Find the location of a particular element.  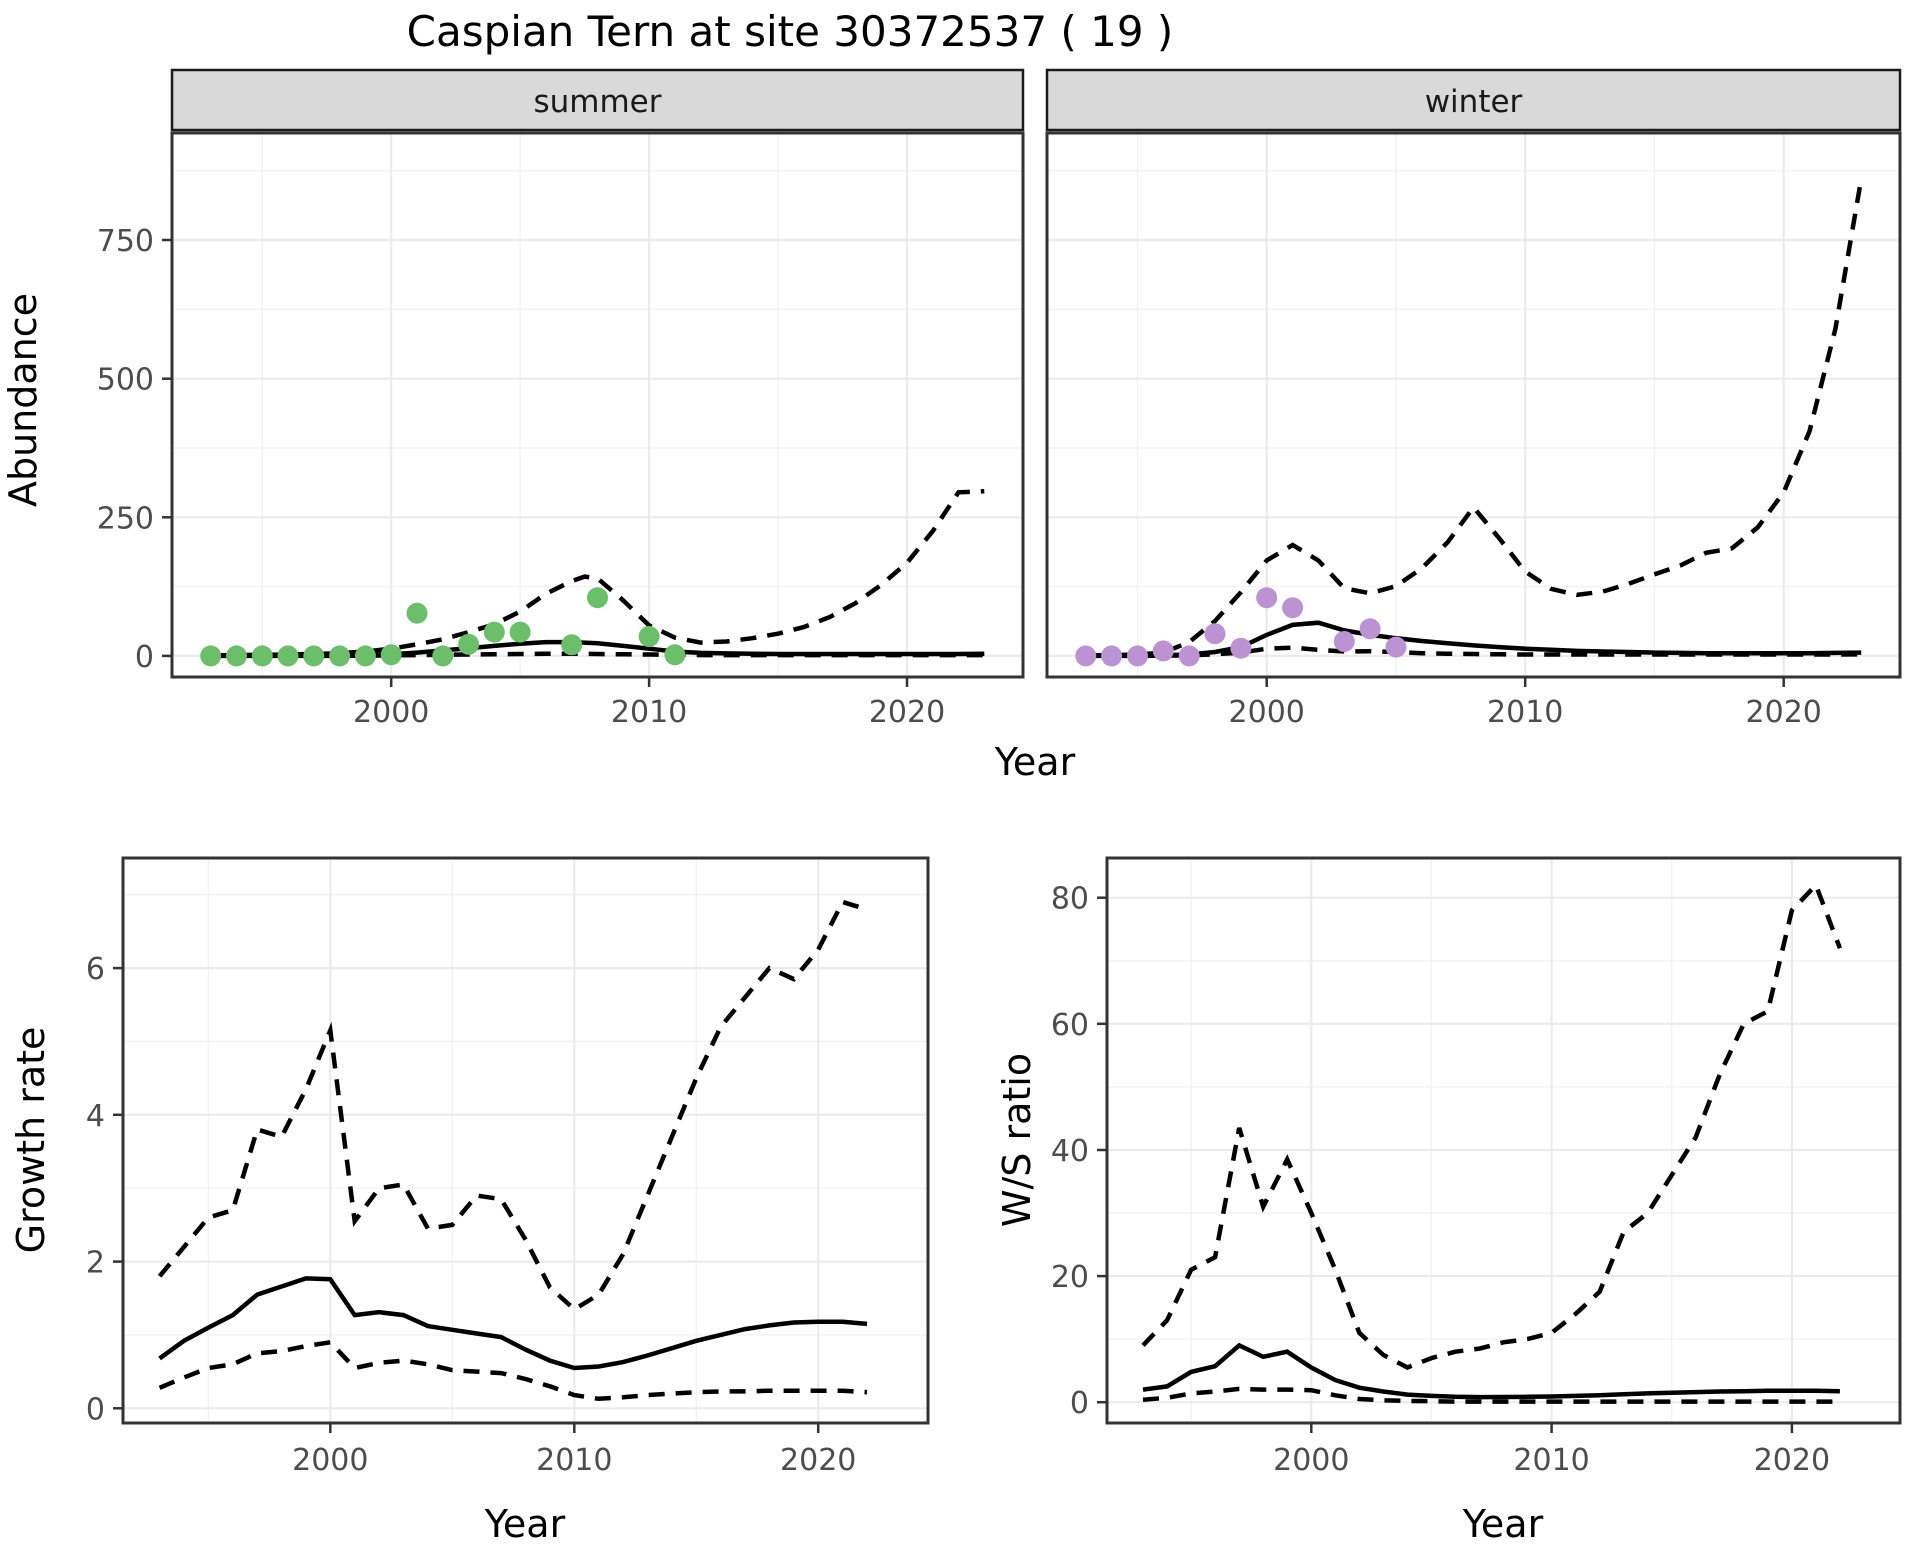

panel-background is located at coordinates (1503, 1140).